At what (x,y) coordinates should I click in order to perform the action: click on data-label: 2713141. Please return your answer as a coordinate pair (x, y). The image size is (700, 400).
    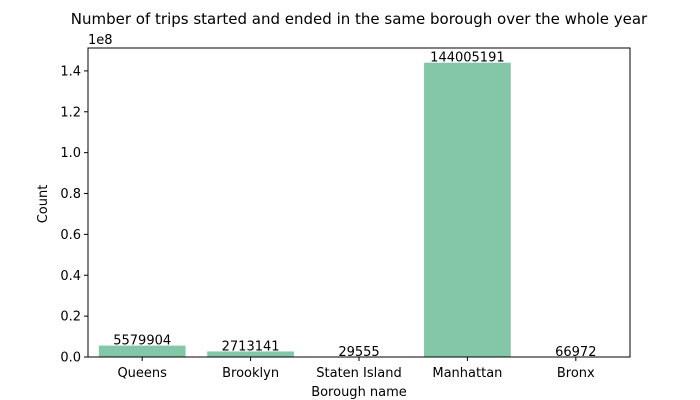
    Looking at the image, I should click on (251, 346).